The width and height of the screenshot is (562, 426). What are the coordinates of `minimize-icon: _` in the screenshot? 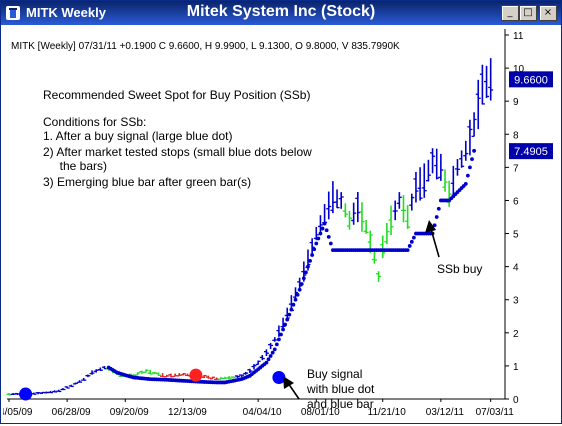 It's located at (510, 13).